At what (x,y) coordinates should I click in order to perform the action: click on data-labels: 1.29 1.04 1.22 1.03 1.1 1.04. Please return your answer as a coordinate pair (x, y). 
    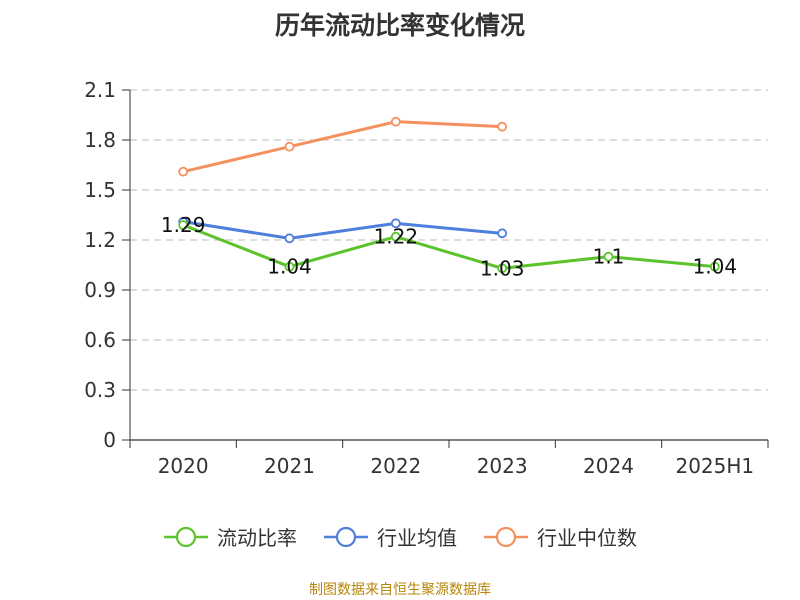
    Looking at the image, I should click on (449, 246).